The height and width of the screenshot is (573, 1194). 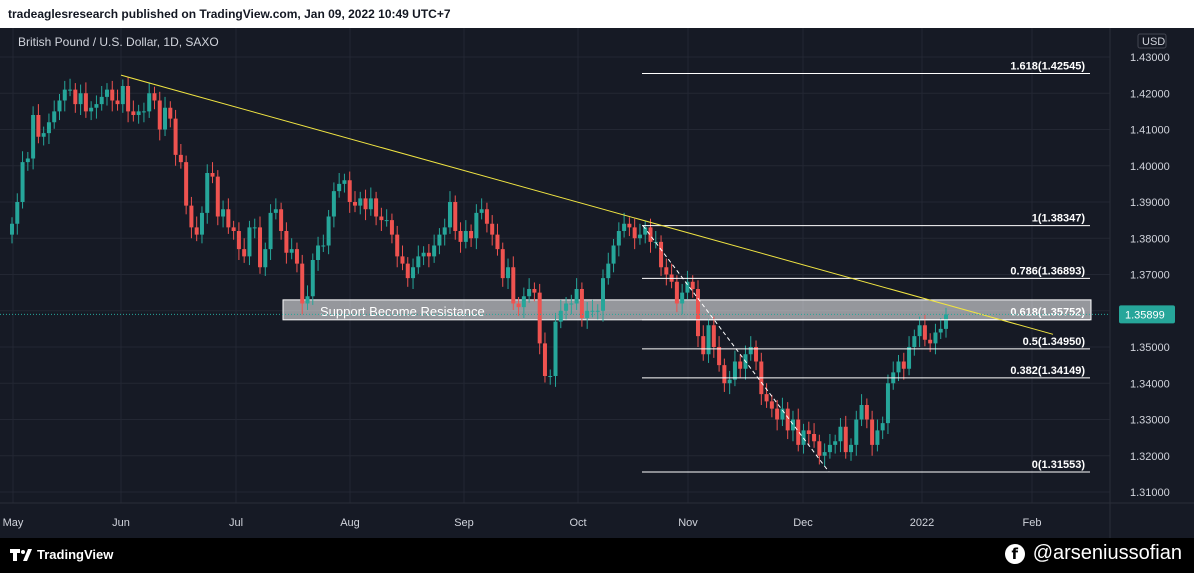 What do you see at coordinates (402, 311) in the screenshot?
I see `zone-label: Support Become Resistance` at bounding box center [402, 311].